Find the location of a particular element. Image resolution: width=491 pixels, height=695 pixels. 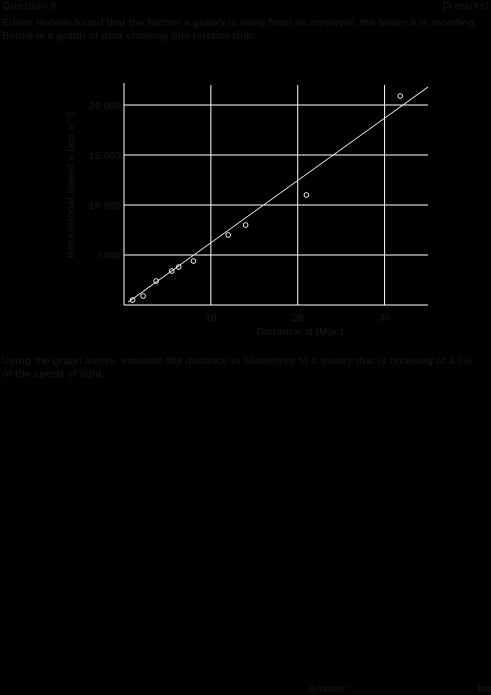

question-marks: (3 marks) is located at coordinates (465, 6).